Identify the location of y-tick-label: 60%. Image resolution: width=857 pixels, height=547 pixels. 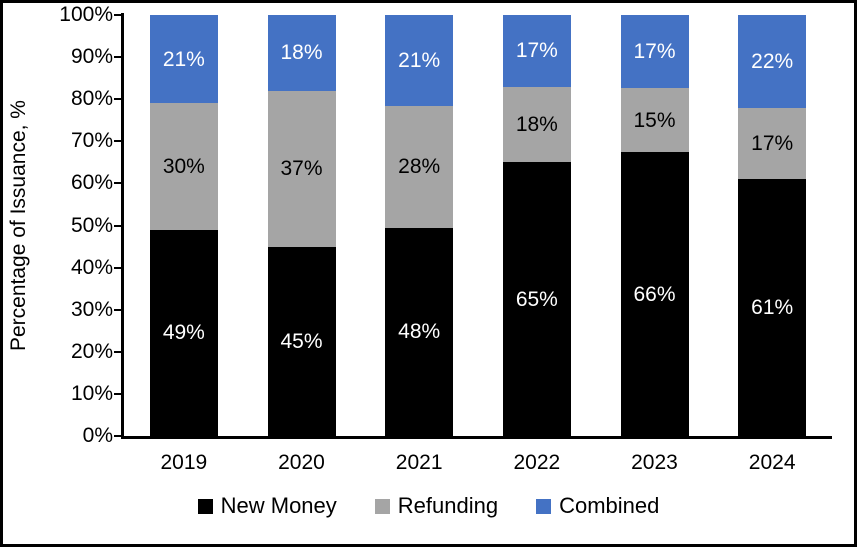
(91, 183).